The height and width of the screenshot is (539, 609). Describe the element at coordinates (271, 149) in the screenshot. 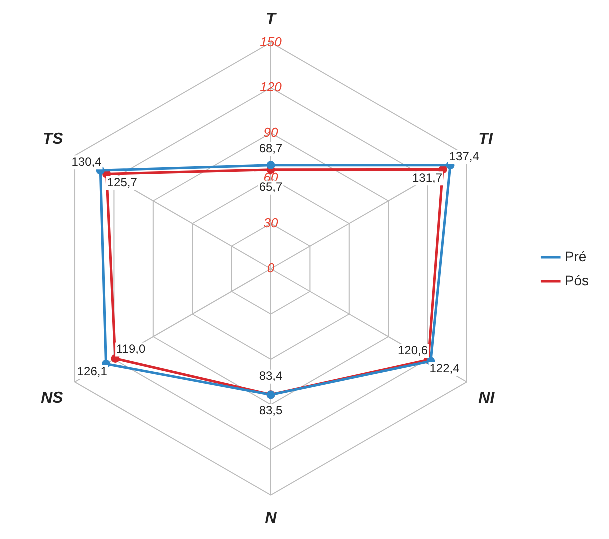

I see `data-label: 68,7` at that location.